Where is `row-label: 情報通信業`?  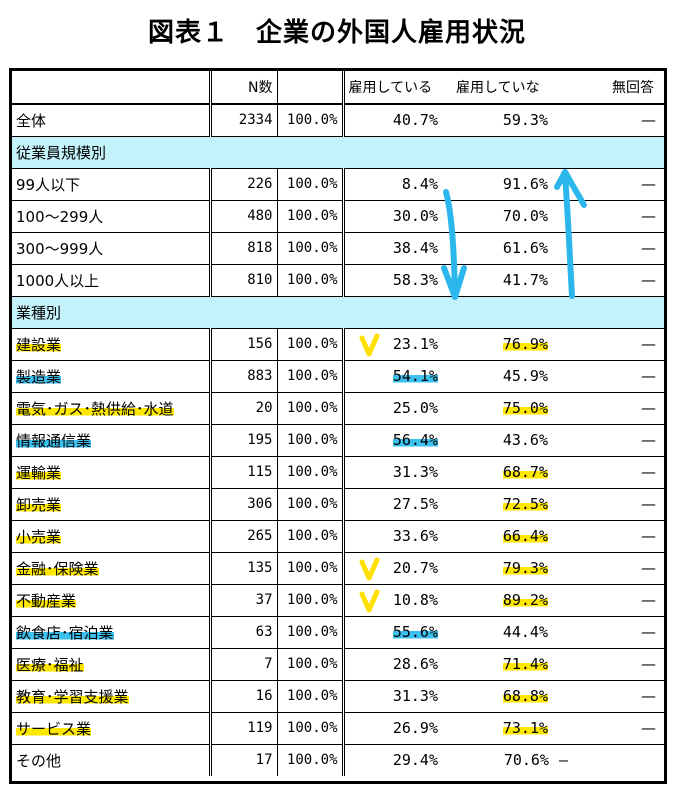 row-label: 情報通信業 is located at coordinates (54, 440).